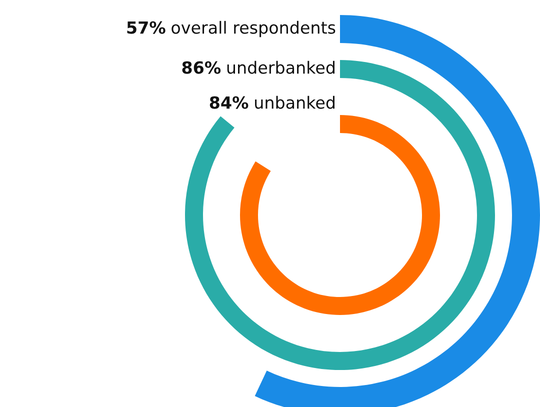 Image resolution: width=540 pixels, height=407 pixels. What do you see at coordinates (201, 67) in the screenshot?
I see `data-label: 86%` at bounding box center [201, 67].